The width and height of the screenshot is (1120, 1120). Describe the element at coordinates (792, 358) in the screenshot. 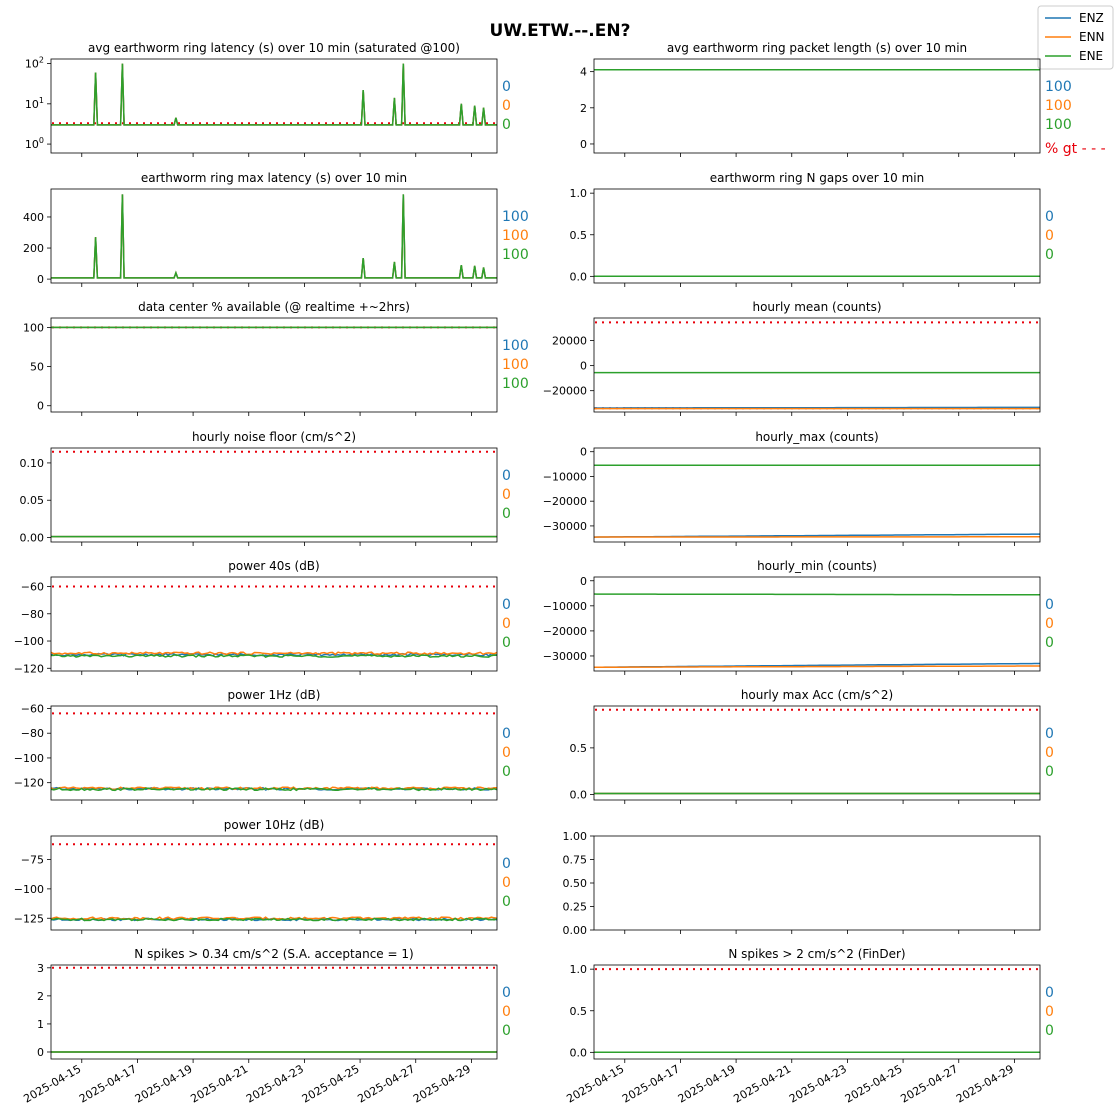

I see `panel-6: hourly mean (counts) −20000 0 20000` at that location.